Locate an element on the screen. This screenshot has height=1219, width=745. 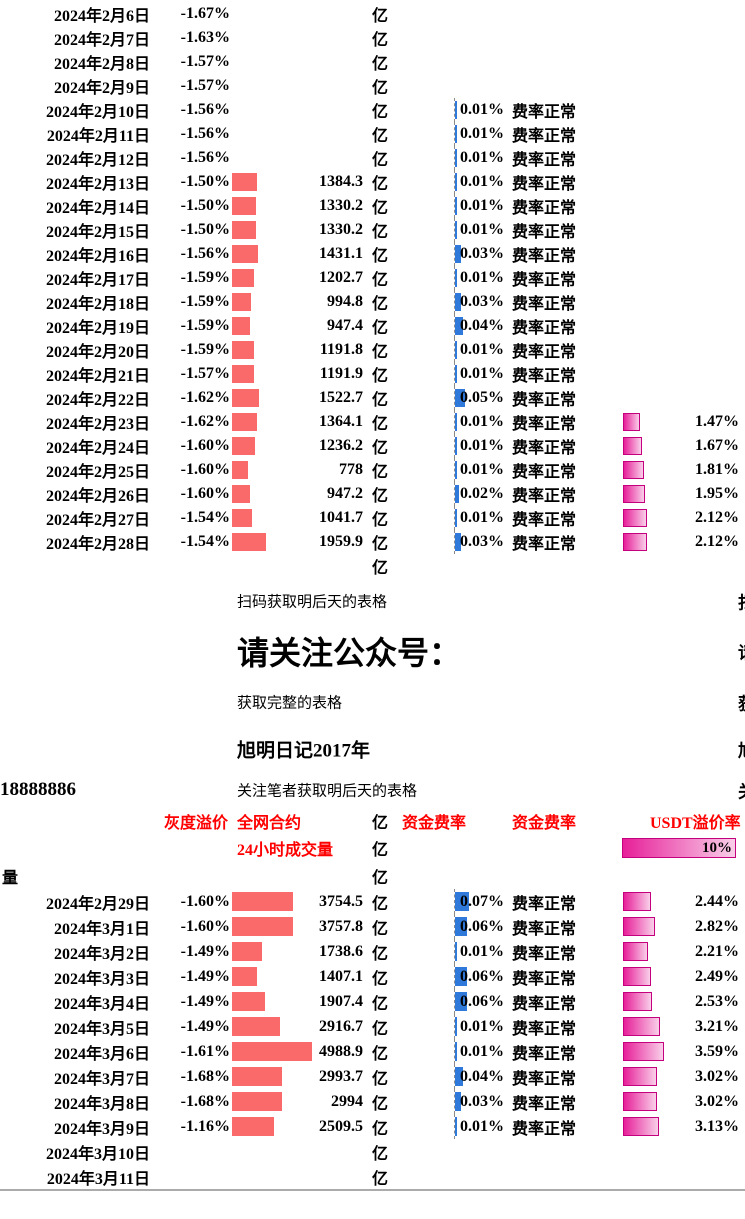
volume-value: 1330.2 is located at coordinates (341, 229).